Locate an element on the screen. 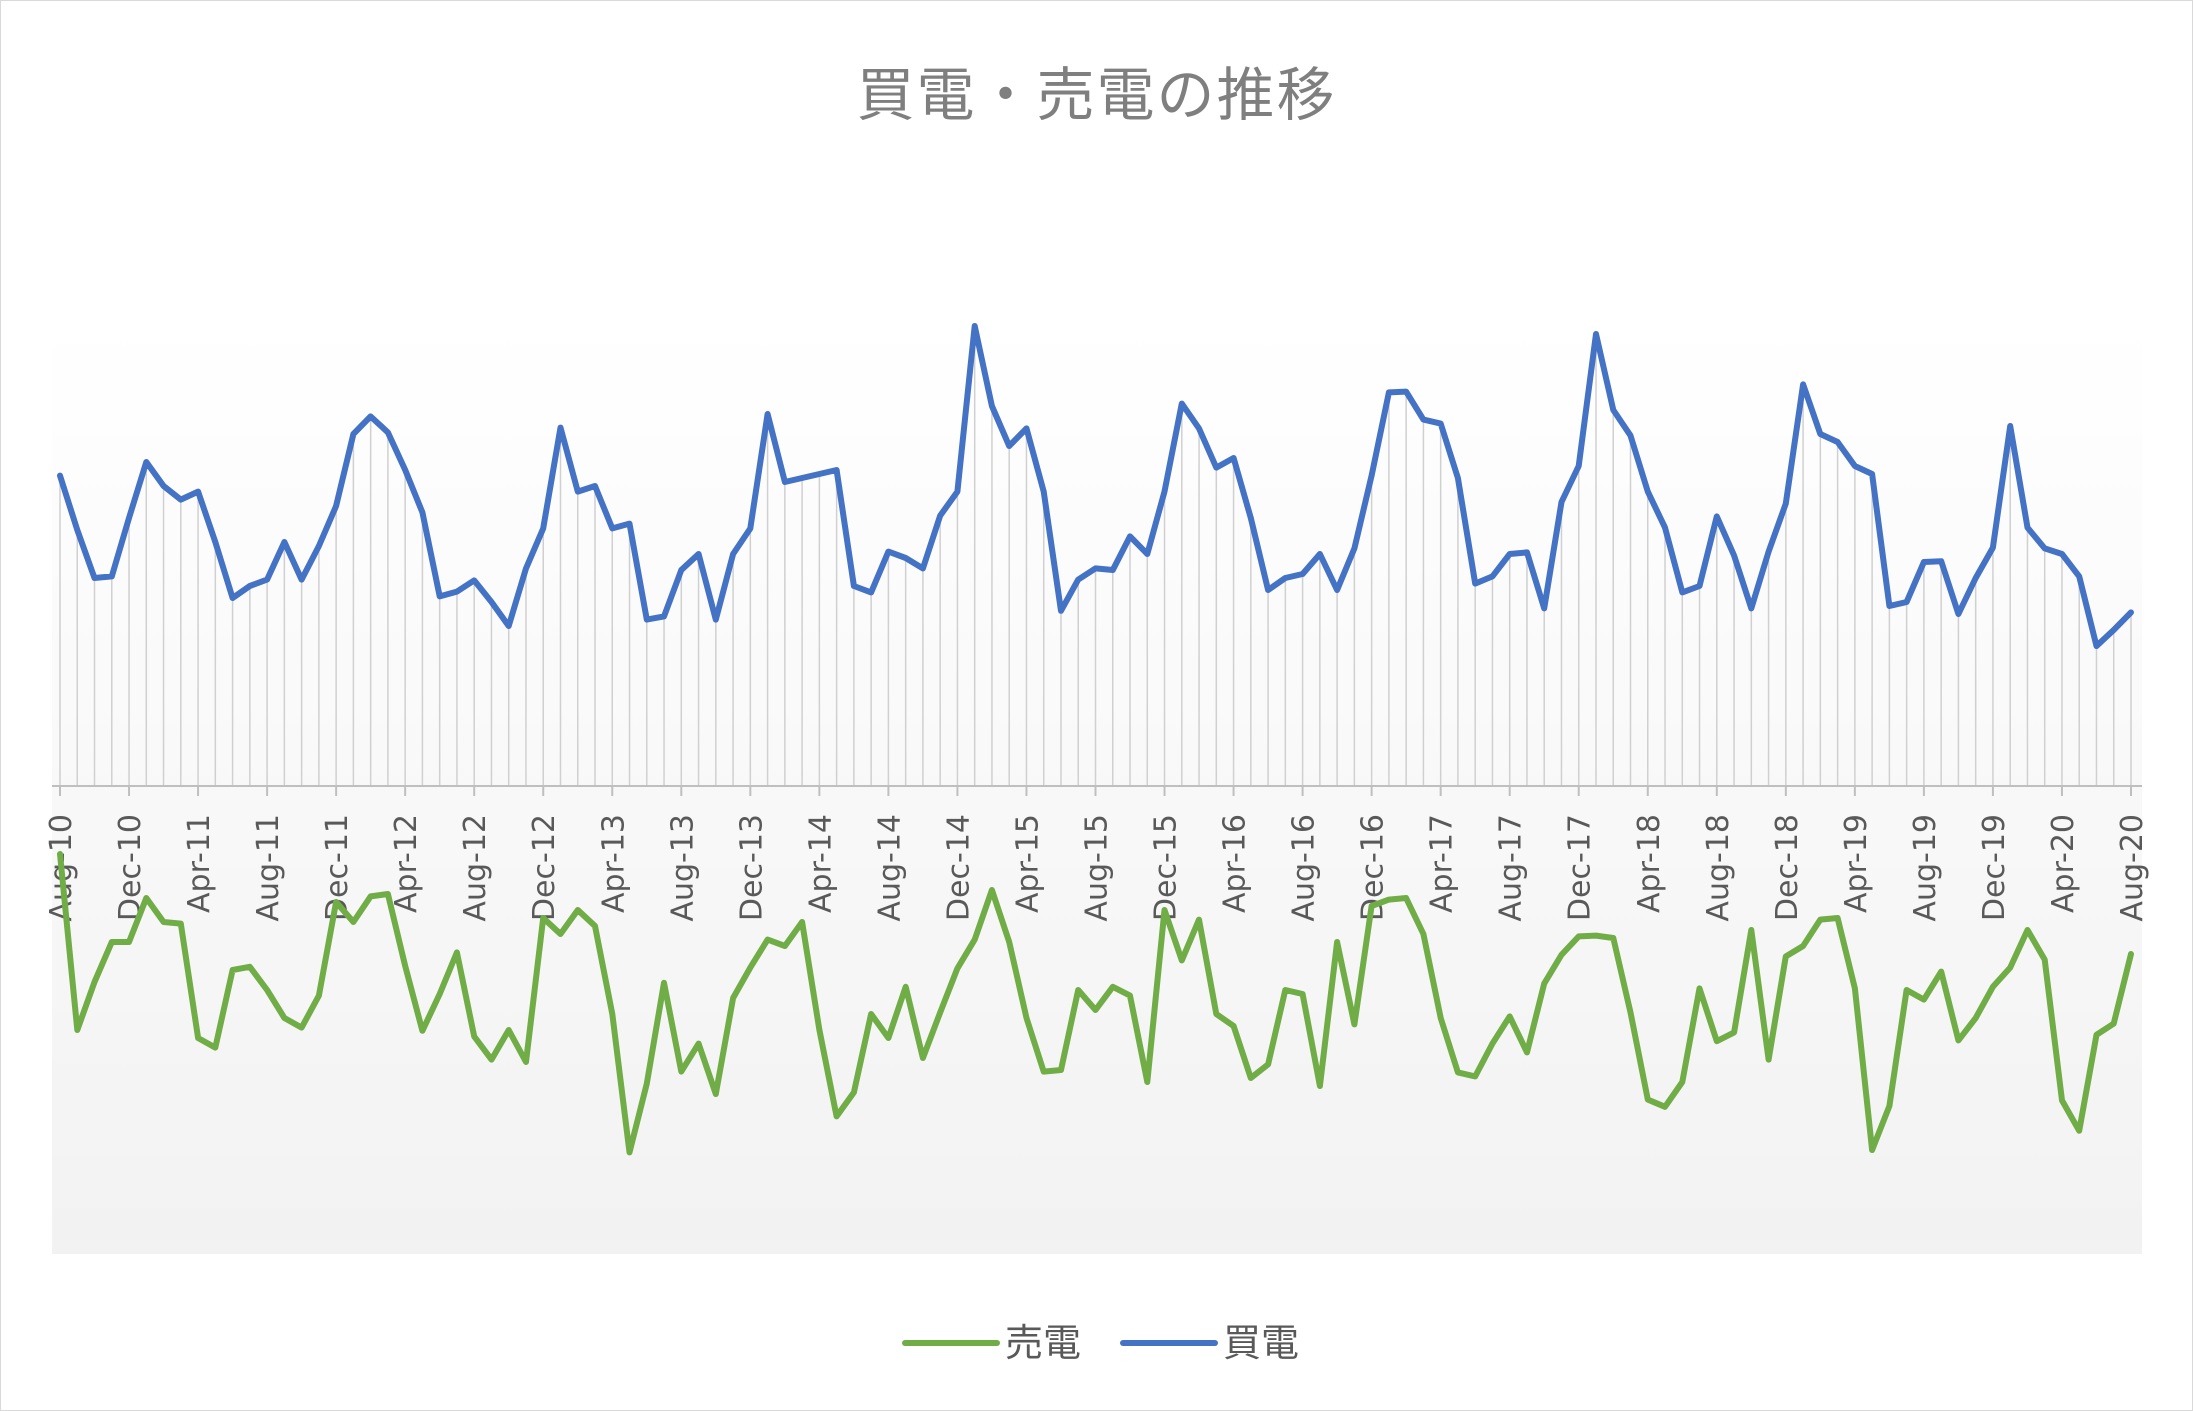 The width and height of the screenshot is (2193, 1411). x-tick-label: Dec-19 is located at coordinates (1994, 867).